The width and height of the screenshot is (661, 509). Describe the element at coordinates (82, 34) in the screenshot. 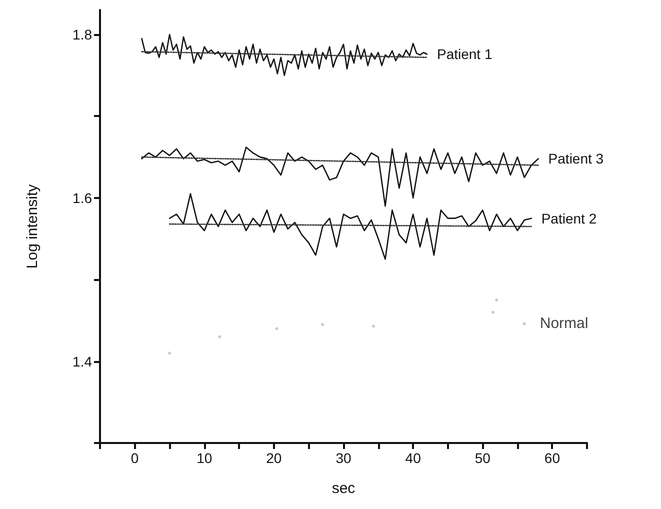

I see `y-tick-label: 1.8` at that location.